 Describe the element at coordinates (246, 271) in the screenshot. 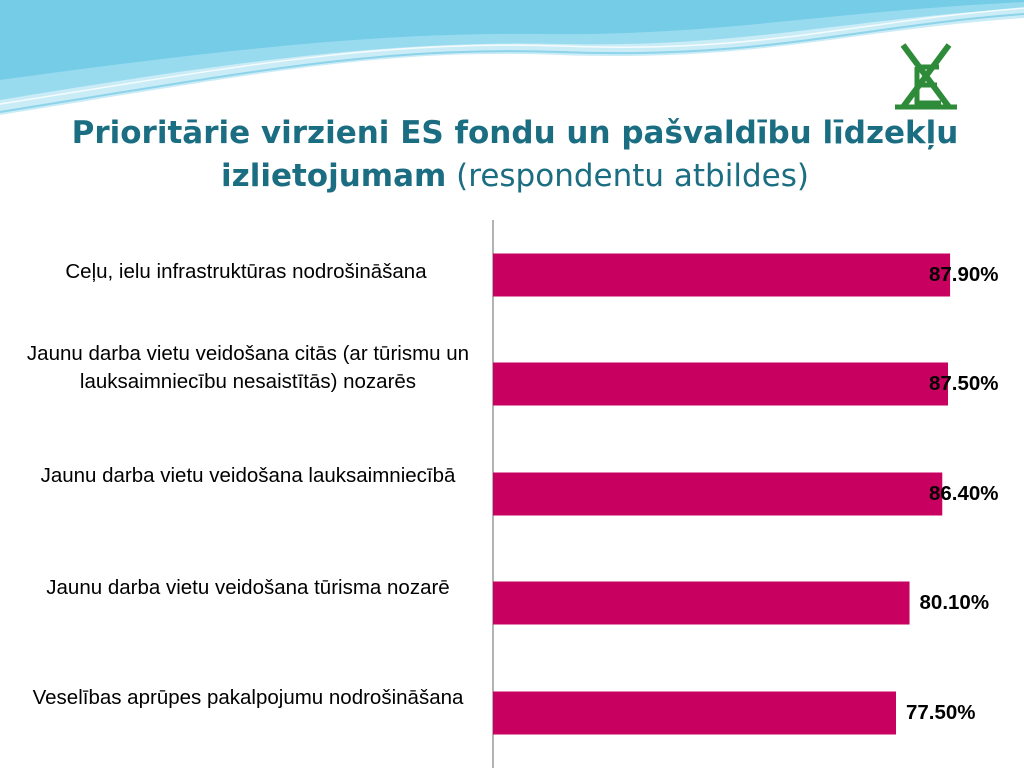

I see `category-label-1: Ceļu, ielu infrastruktūras nodrošināšana` at that location.